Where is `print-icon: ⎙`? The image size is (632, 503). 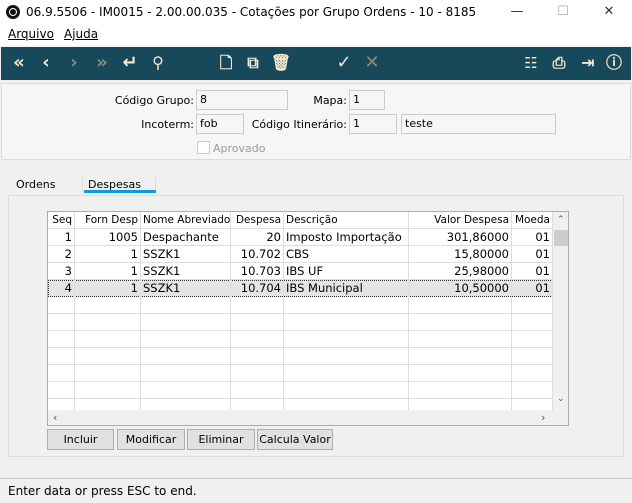 print-icon: ⎙ is located at coordinates (559, 62).